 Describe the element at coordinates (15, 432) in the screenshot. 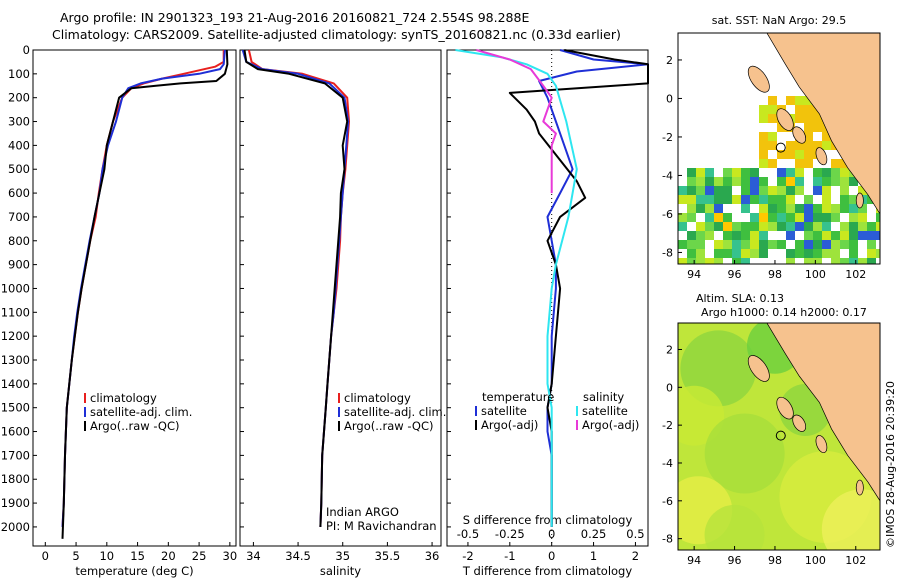

I see `depth-tick-label: 1600` at that location.